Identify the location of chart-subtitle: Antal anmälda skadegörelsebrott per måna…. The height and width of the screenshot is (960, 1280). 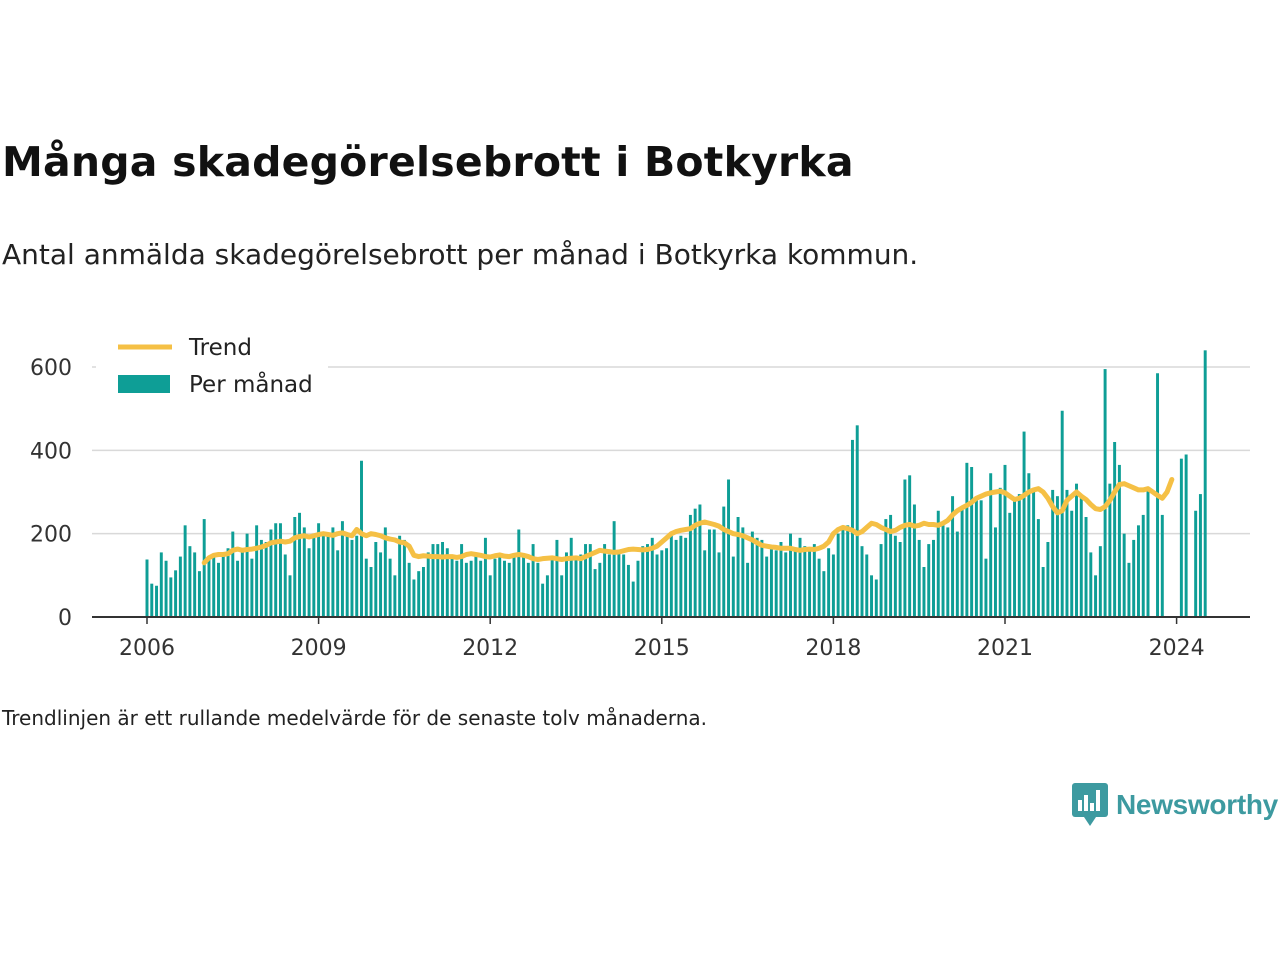
(460, 254).